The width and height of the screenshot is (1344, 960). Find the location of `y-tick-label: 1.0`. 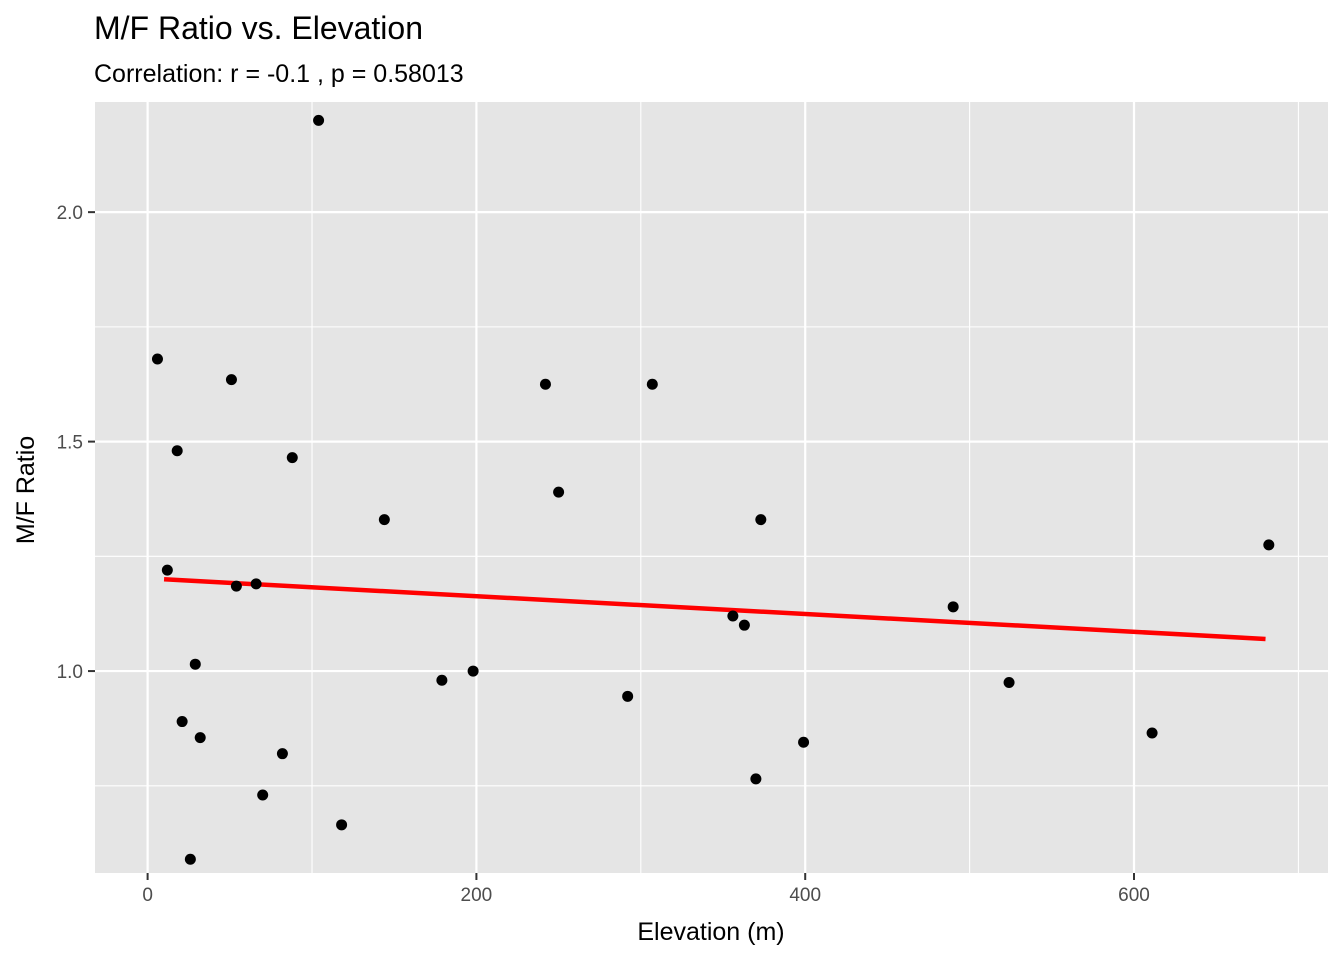

y-tick-label: 1.0 is located at coordinates (70, 672).